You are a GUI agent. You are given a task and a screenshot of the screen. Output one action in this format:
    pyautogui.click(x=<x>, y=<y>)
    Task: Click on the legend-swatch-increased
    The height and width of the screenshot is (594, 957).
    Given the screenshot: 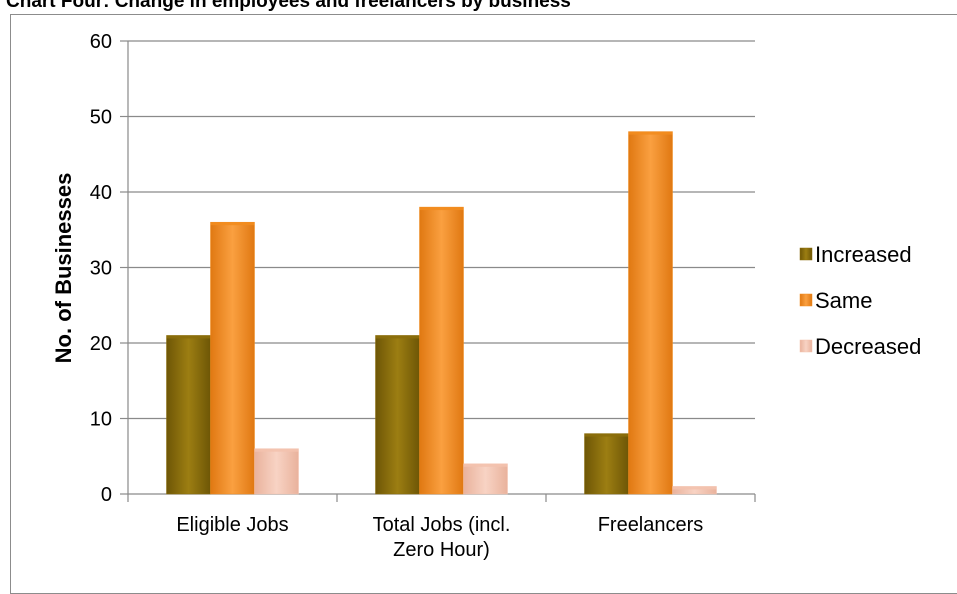 What is the action you would take?
    pyautogui.click(x=806, y=254)
    